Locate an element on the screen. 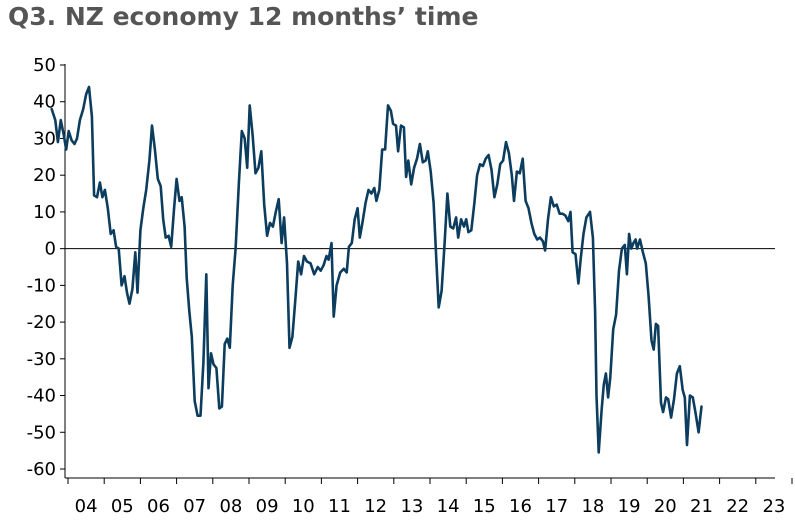  x-tick-label: 05 is located at coordinates (122, 506).